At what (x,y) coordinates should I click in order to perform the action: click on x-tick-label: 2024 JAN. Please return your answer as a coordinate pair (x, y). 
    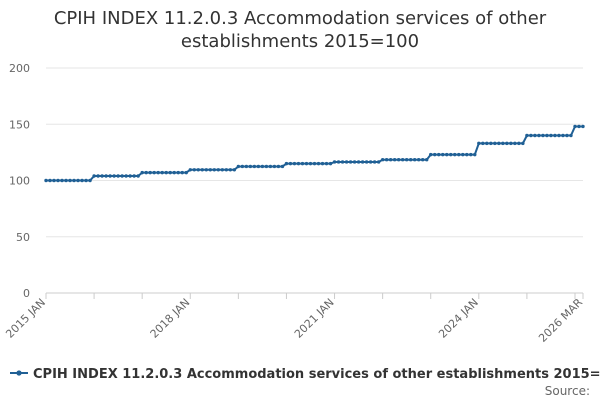
    Looking at the image, I should click on (458, 318).